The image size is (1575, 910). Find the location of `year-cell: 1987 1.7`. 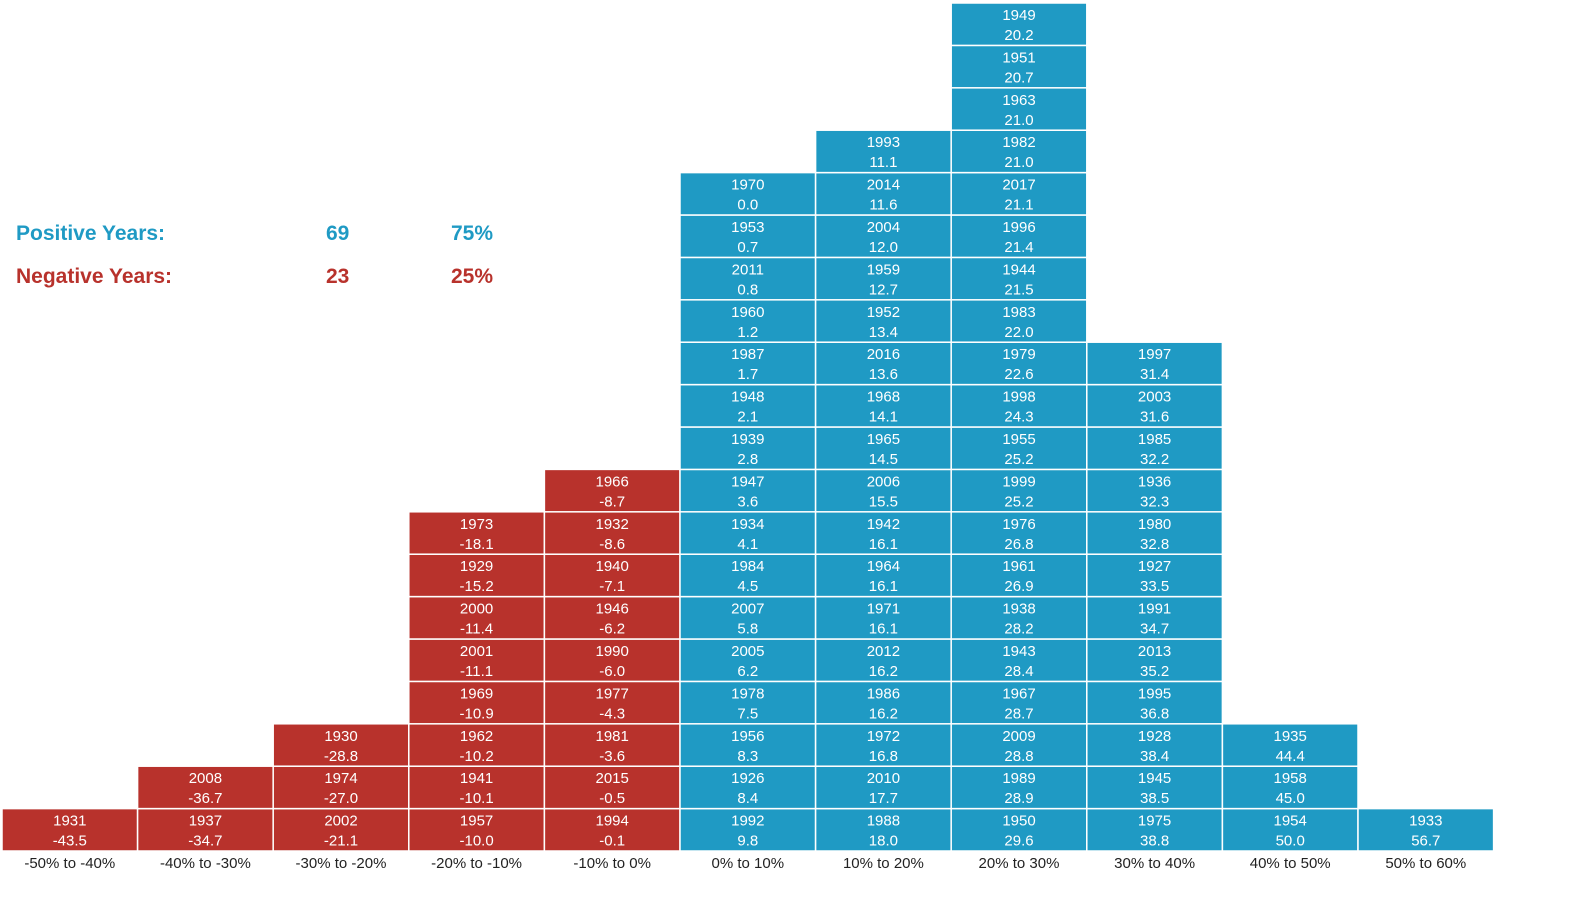

year-cell: 1987 1.7 is located at coordinates (748, 363).